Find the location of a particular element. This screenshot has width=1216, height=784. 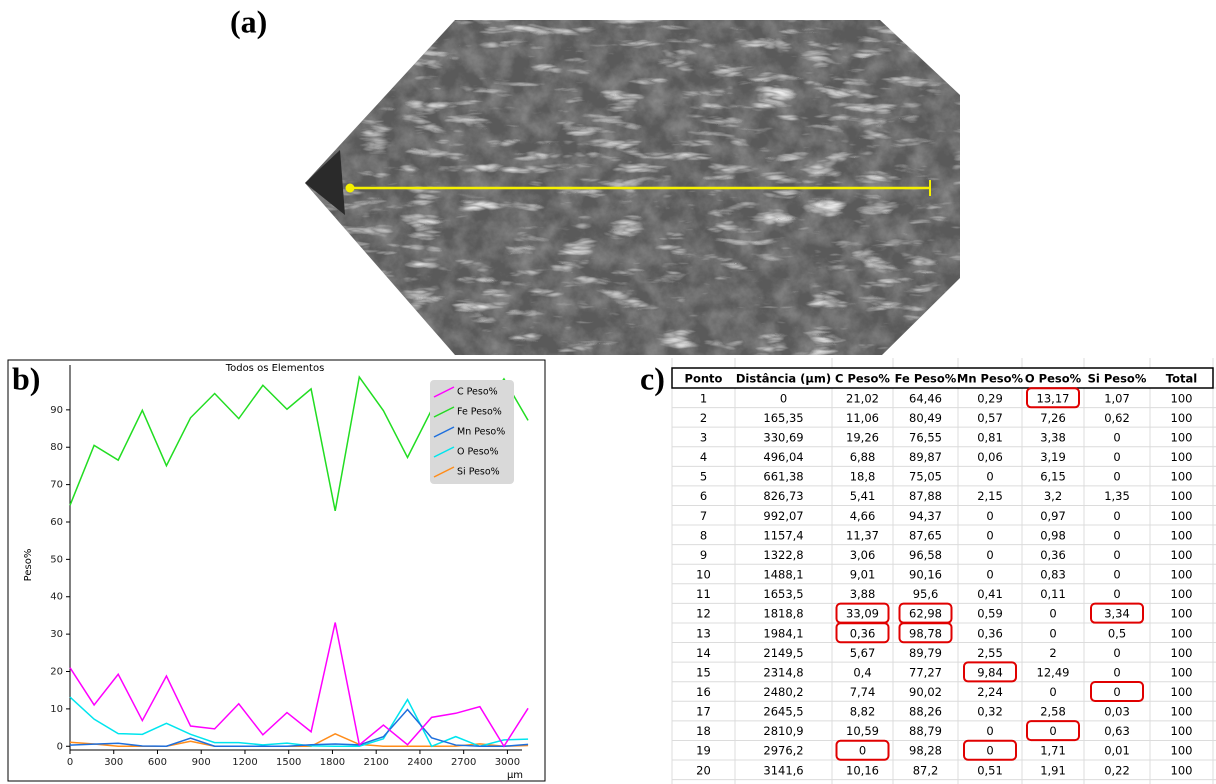

table-cell: 88,26 is located at coordinates (925, 712).